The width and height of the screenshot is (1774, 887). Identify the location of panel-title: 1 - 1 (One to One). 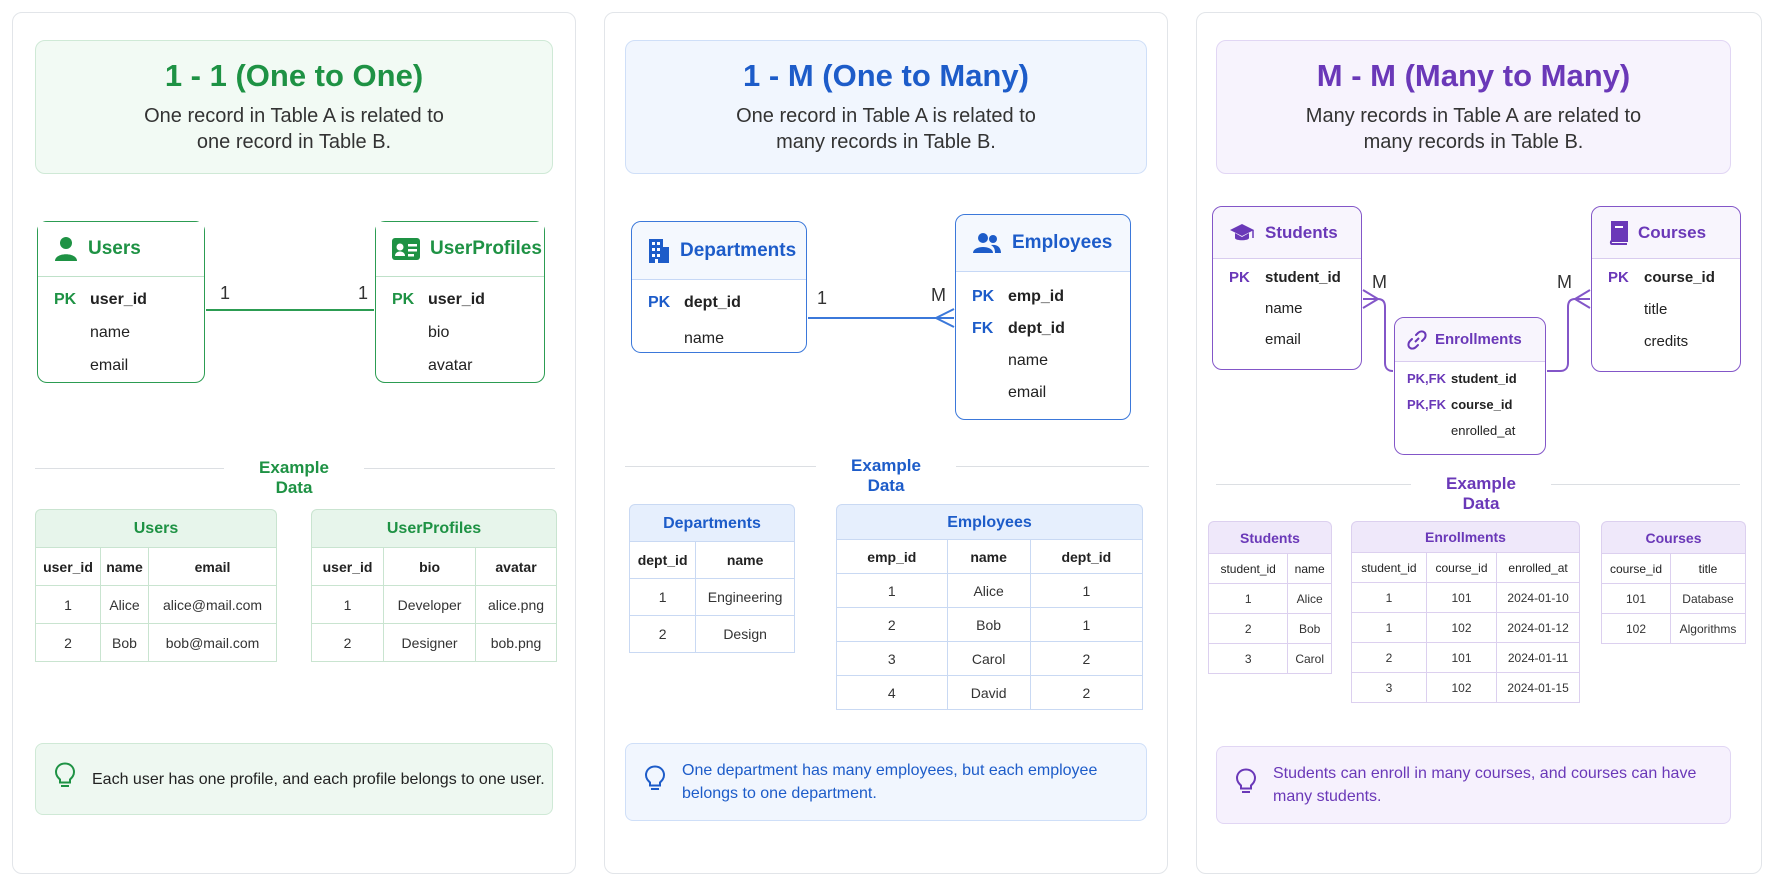
(294, 75).